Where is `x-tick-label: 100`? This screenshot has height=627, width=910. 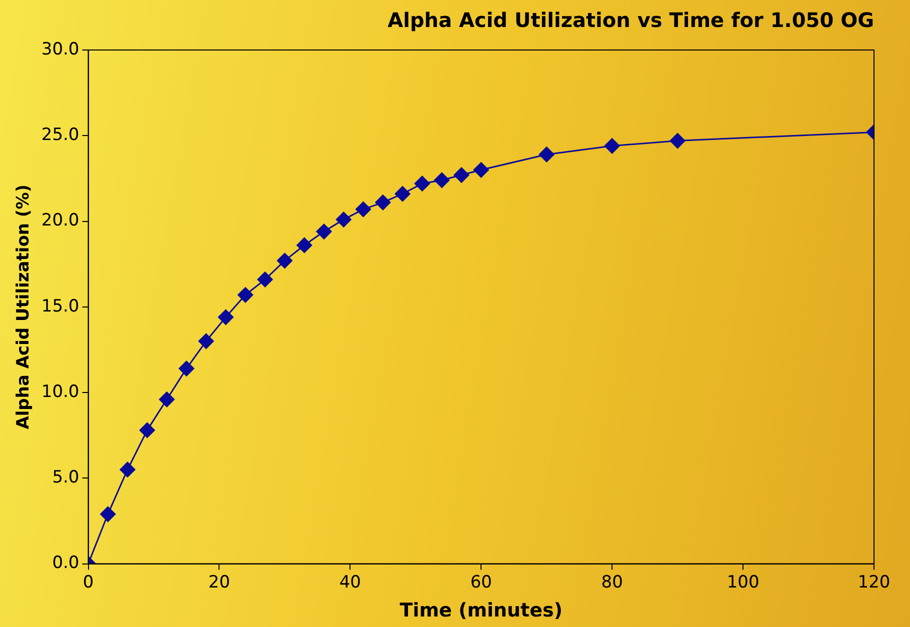
x-tick-label: 100 is located at coordinates (743, 582).